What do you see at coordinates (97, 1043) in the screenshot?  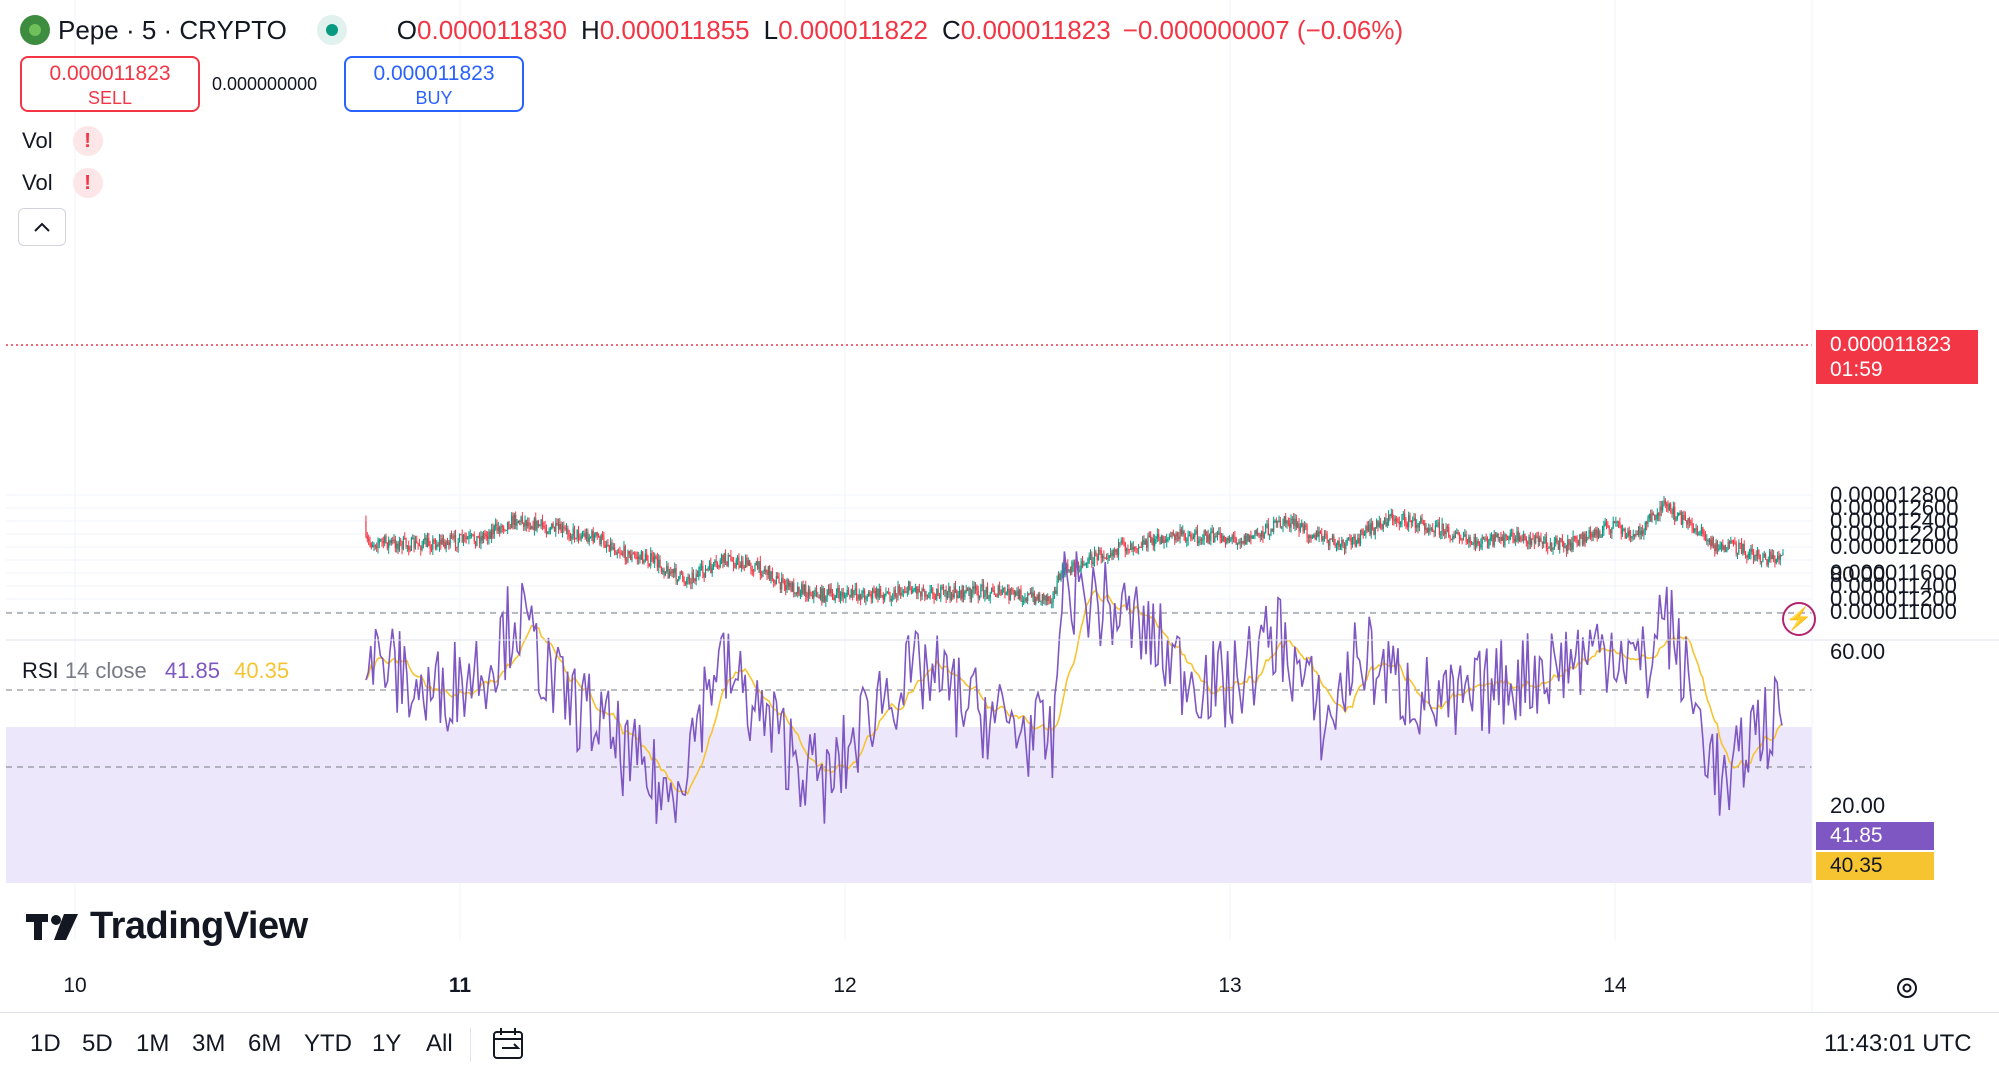 I see `range-button-5d: 5D` at bounding box center [97, 1043].